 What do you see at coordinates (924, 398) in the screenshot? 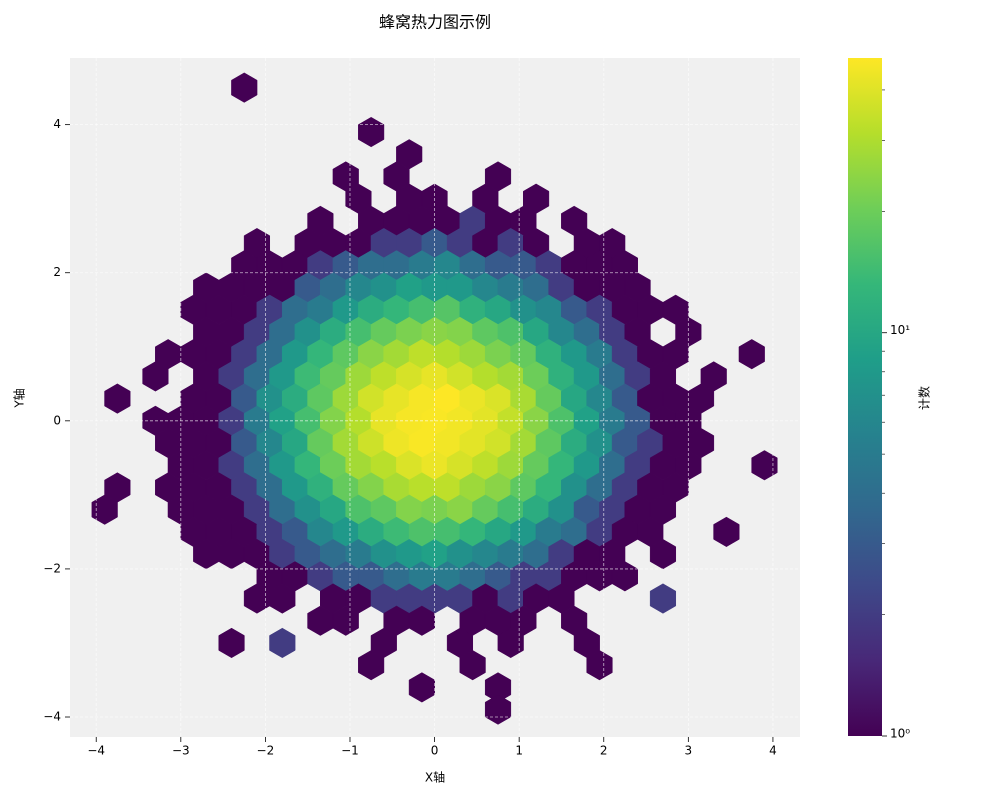
I see `colorbar-label: 计数` at bounding box center [924, 398].